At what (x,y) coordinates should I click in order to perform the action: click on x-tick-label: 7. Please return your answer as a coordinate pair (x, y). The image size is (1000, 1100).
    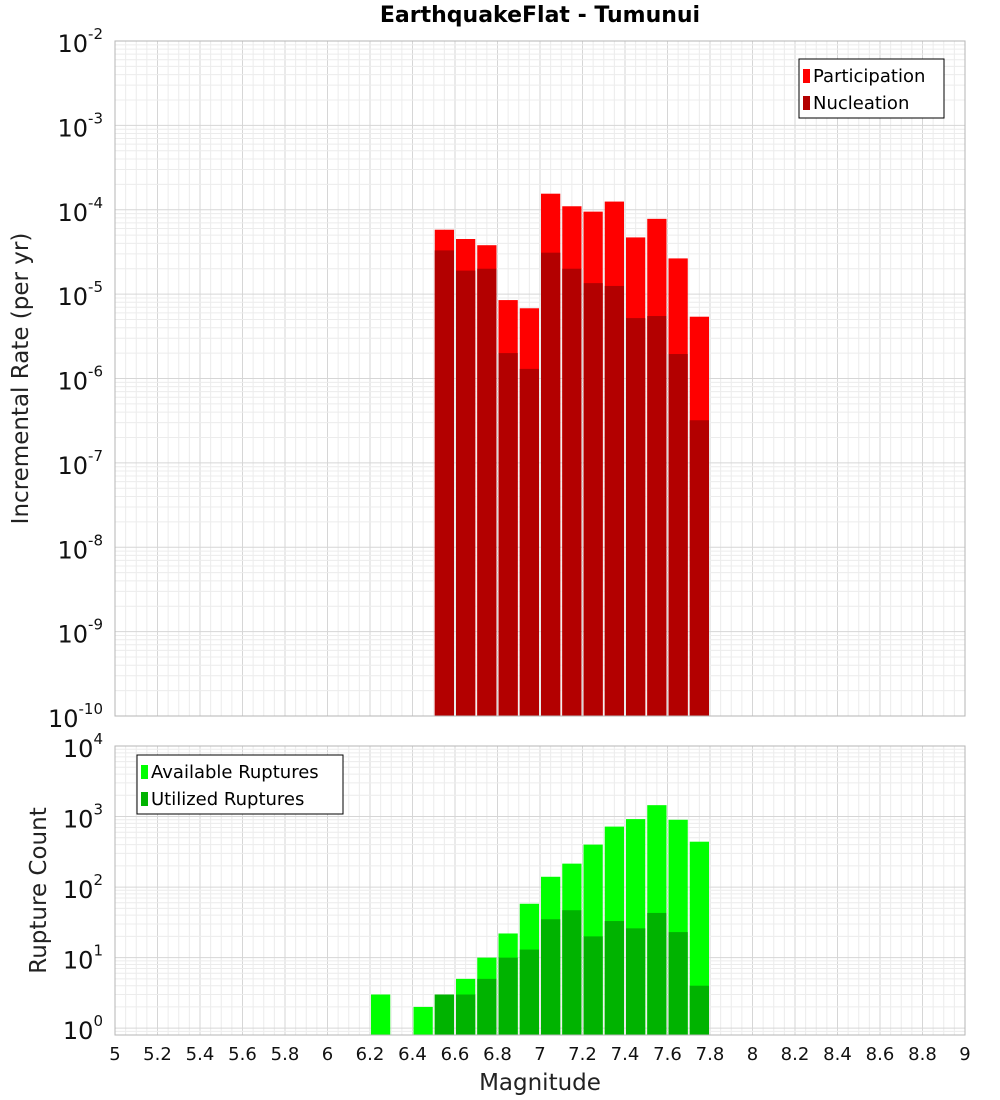
    Looking at the image, I should click on (539, 1054).